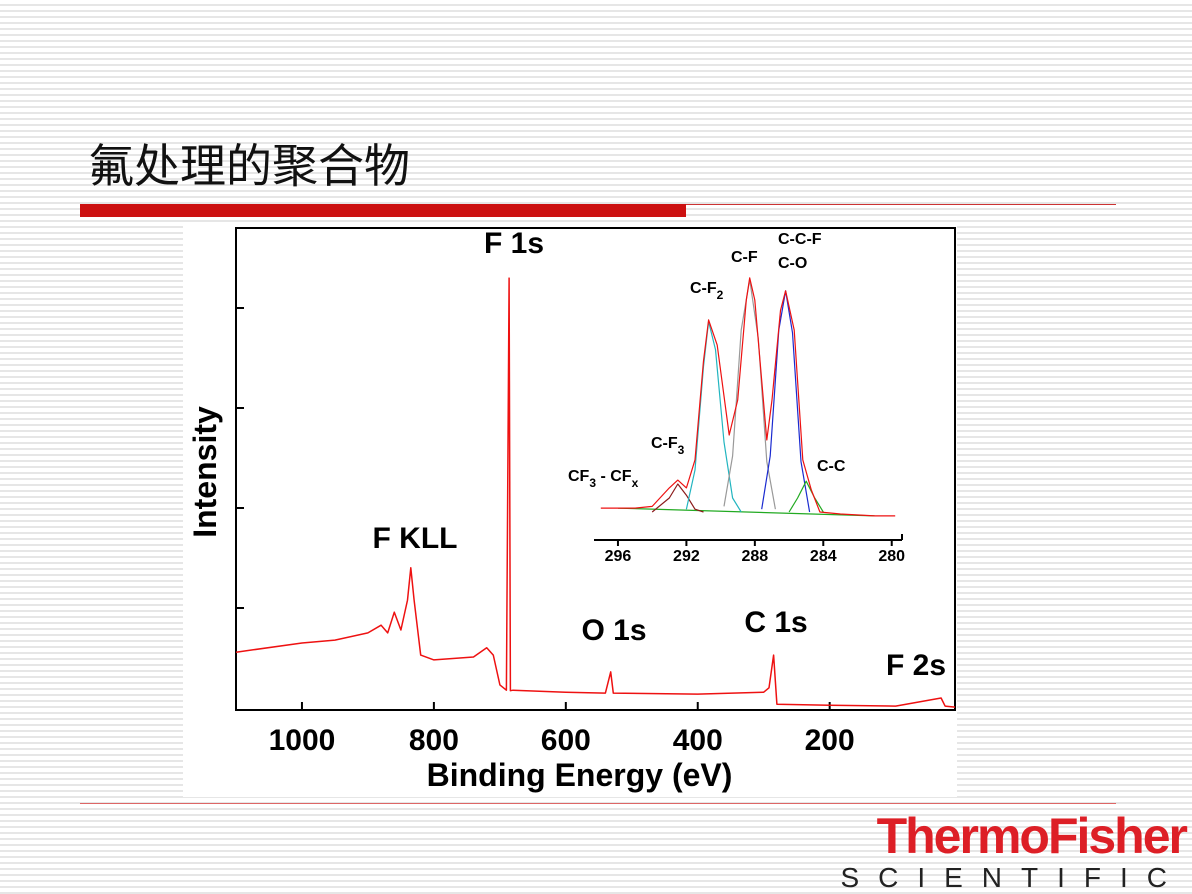  What do you see at coordinates (514, 243) in the screenshot?
I see `peak-label: F 1s` at bounding box center [514, 243].